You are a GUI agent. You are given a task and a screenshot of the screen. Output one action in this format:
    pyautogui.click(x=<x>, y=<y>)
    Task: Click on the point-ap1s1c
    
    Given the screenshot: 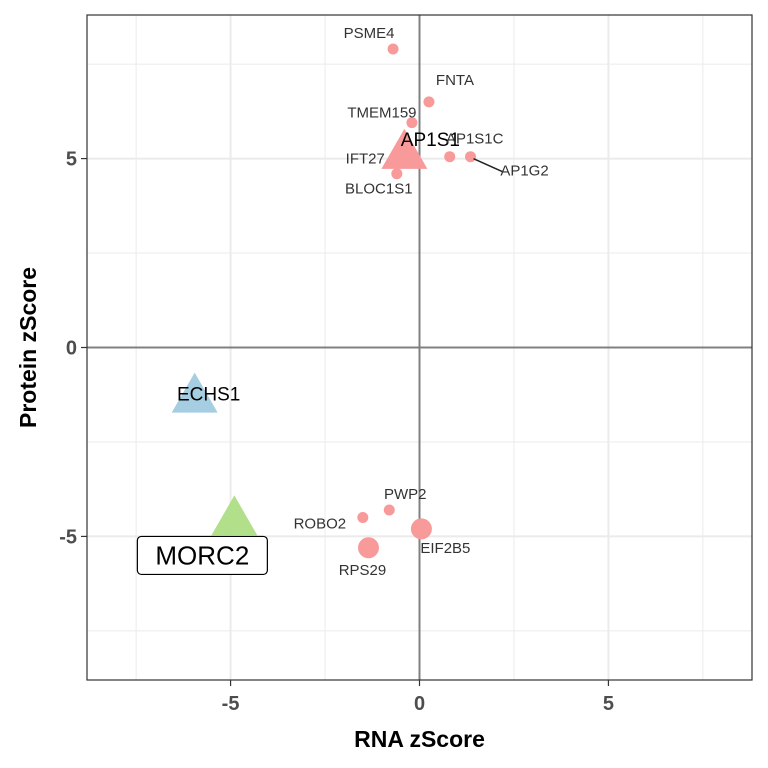 What is the action you would take?
    pyautogui.click(x=450, y=157)
    